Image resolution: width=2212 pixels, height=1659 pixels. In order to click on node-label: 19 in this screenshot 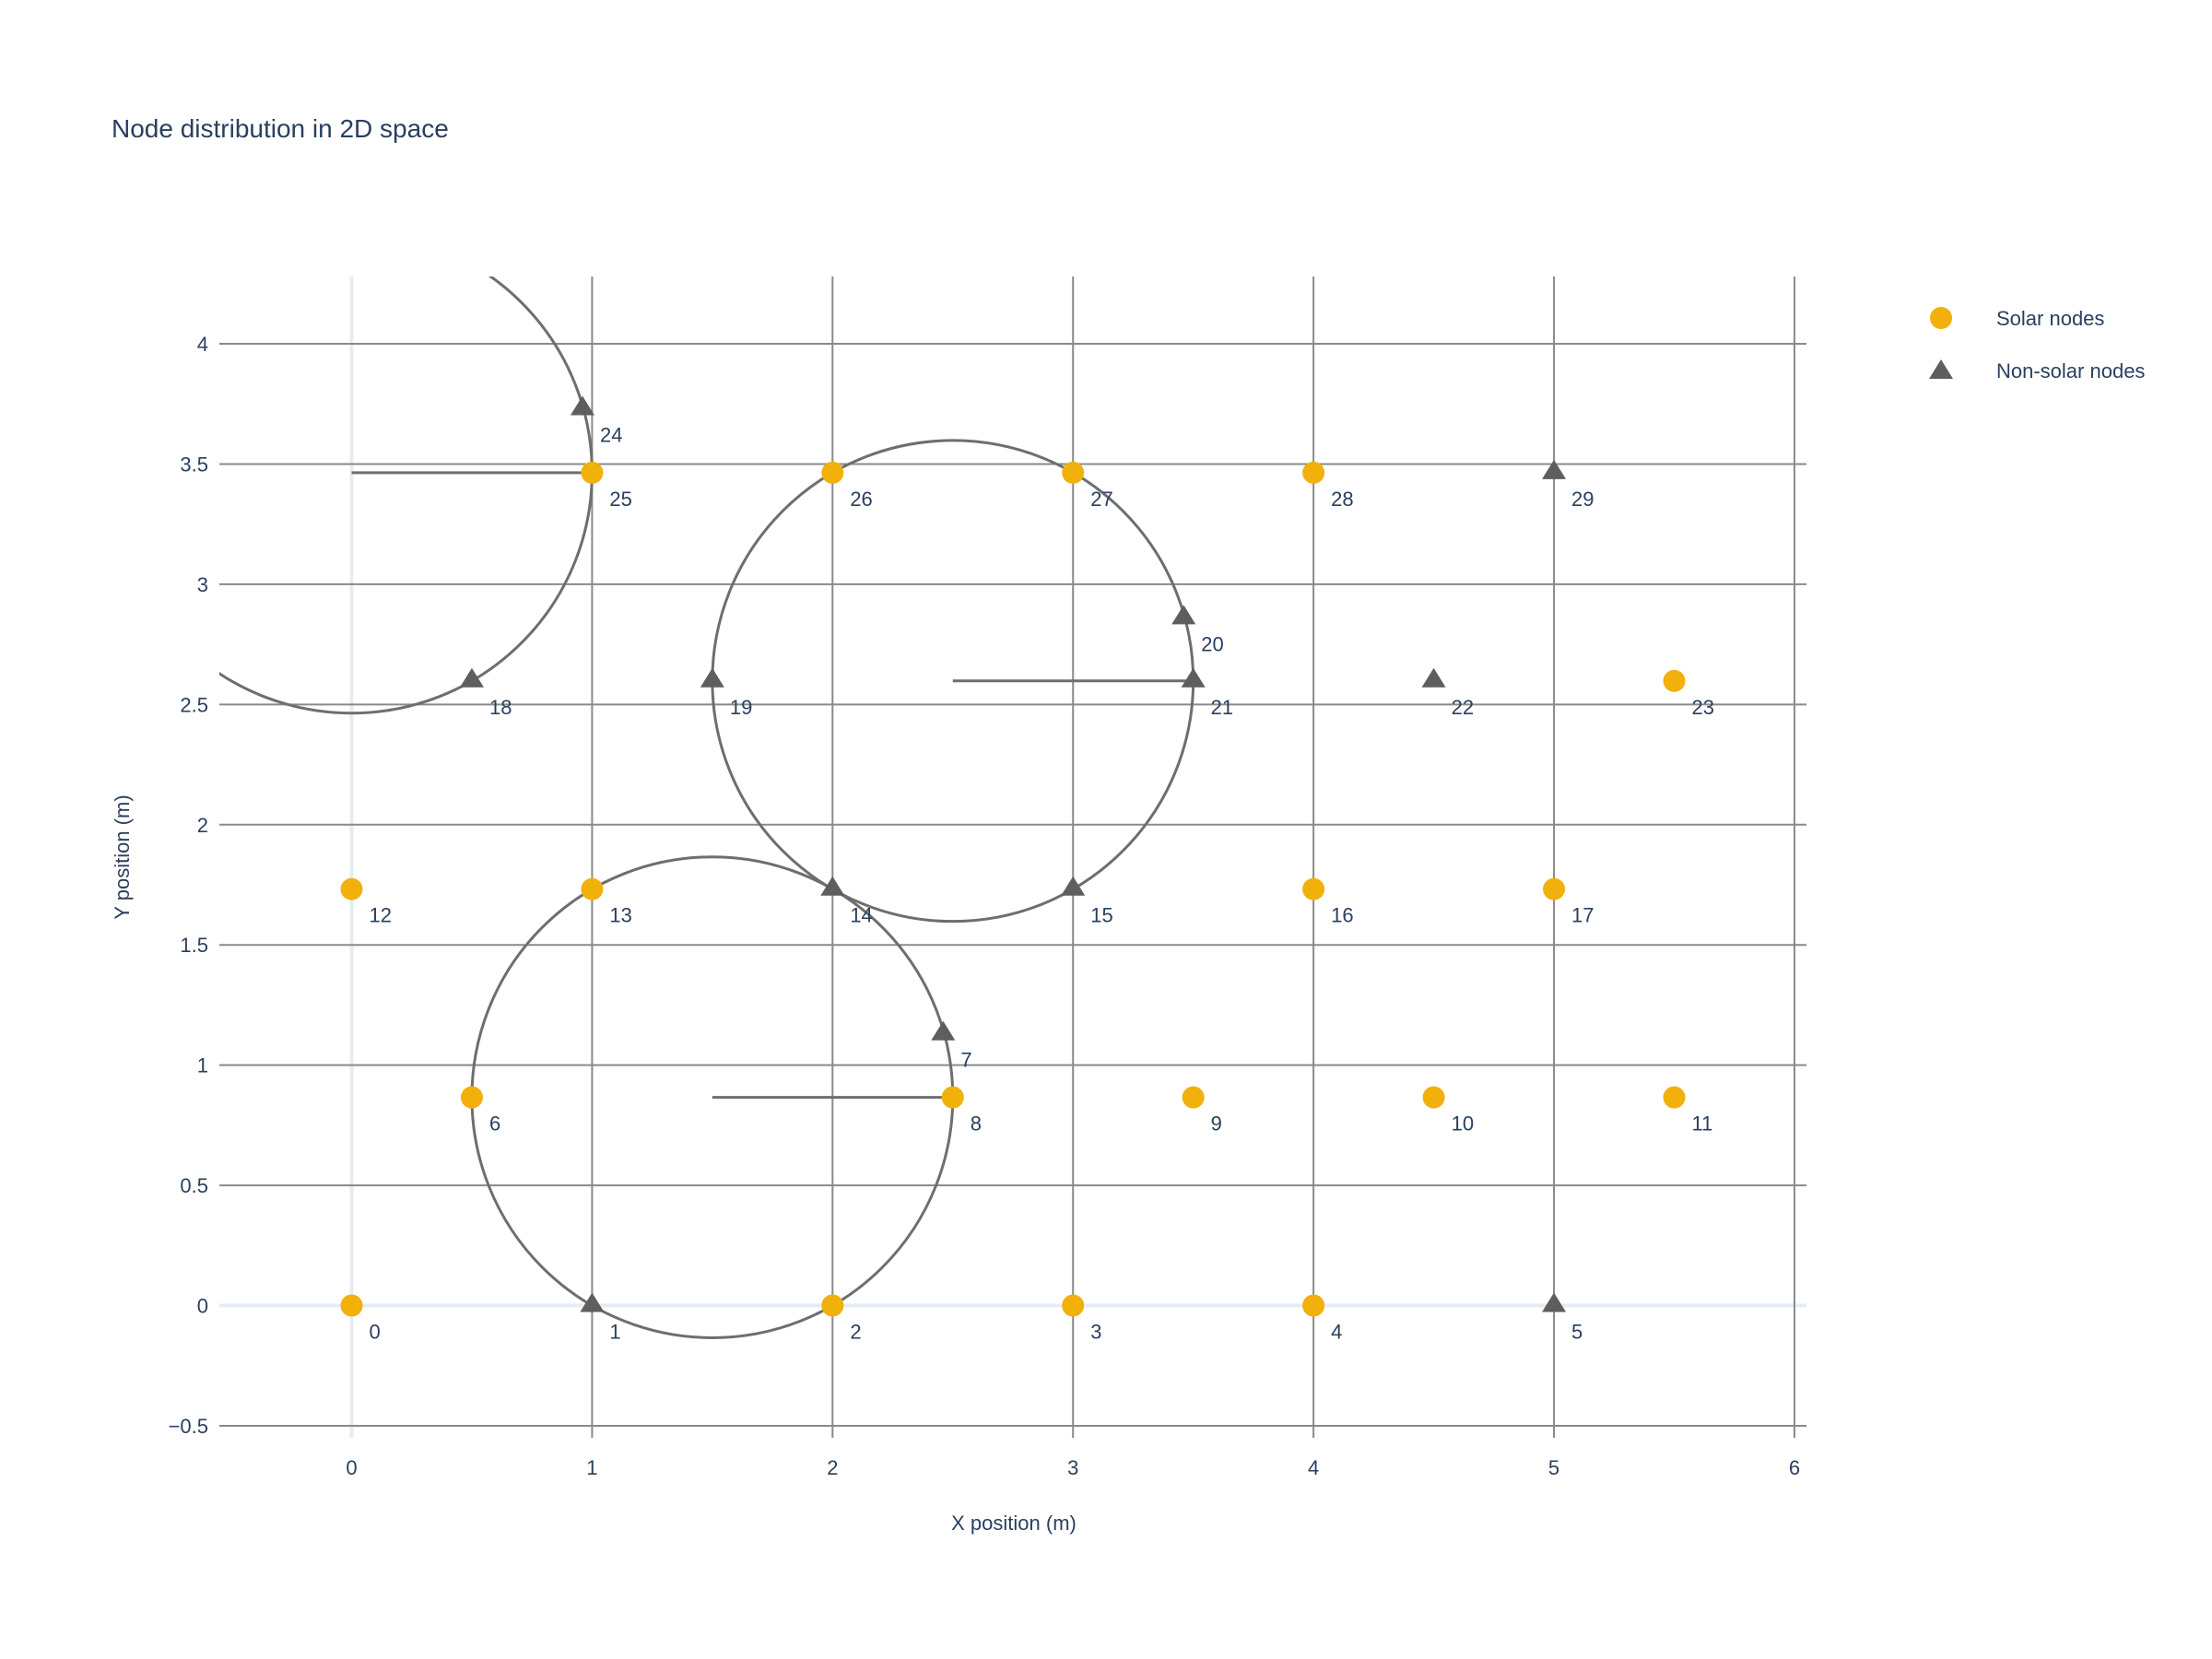, I will do `click(741, 707)`.